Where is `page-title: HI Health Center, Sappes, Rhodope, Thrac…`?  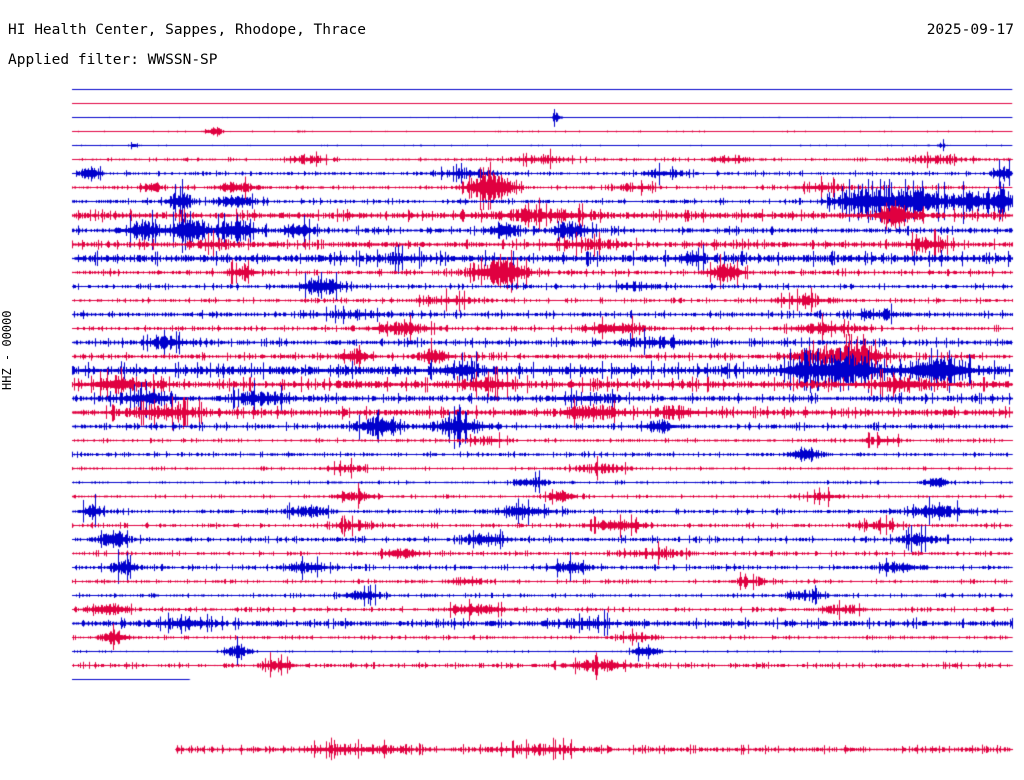 page-title: HI Health Center, Sappes, Rhodope, Thrac… is located at coordinates (187, 30).